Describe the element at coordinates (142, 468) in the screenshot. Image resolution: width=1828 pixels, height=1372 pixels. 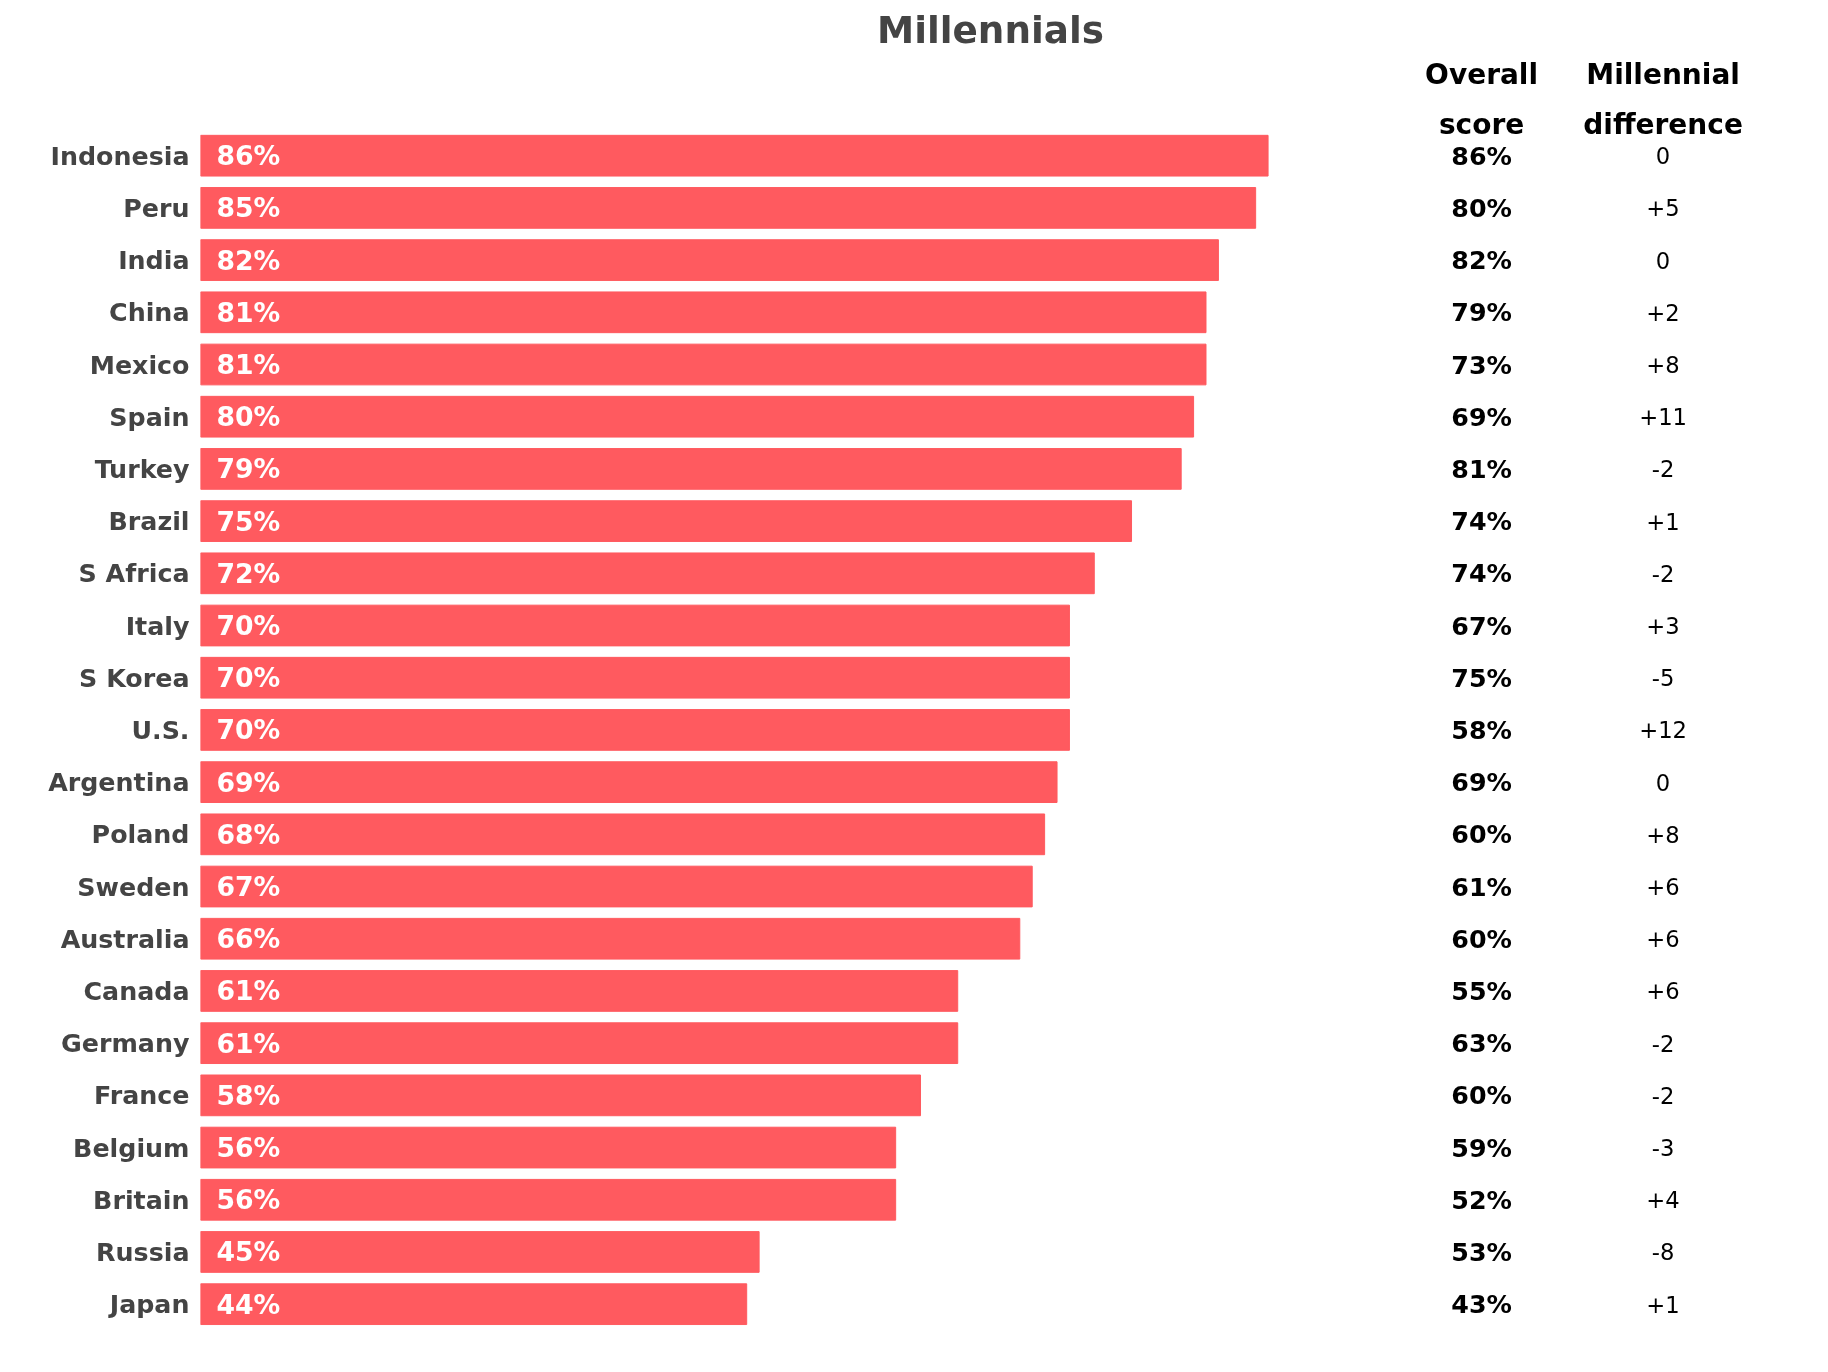
I see `y-tick-label: Turkey` at that location.